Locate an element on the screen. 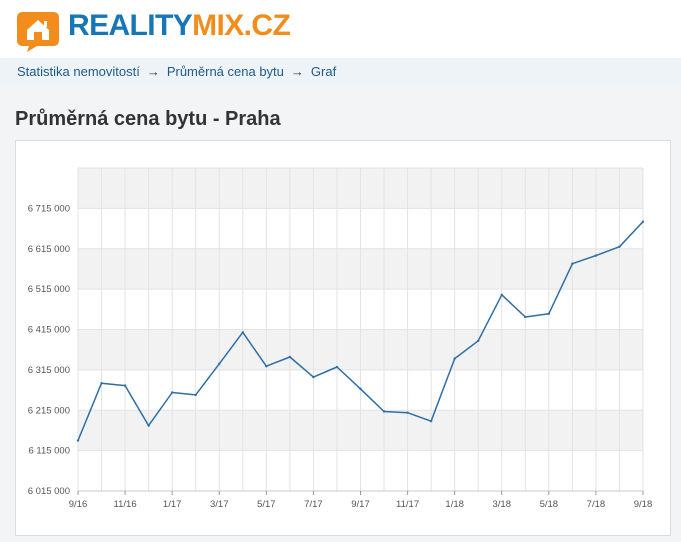  x-tick-label: 1/18 is located at coordinates (454, 504).